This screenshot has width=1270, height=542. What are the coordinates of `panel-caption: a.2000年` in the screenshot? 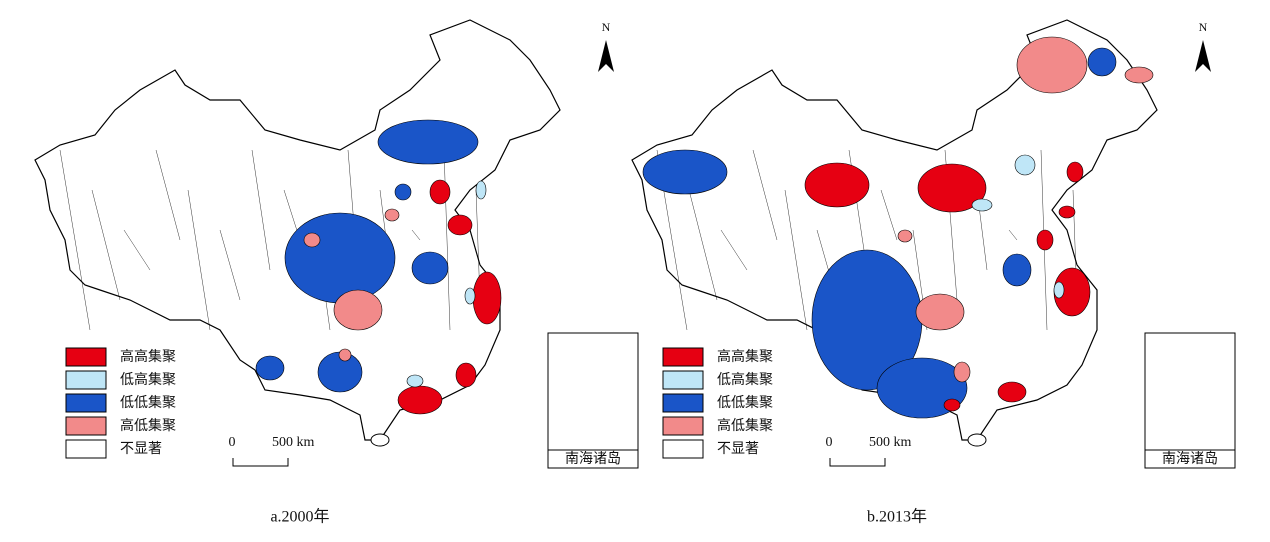 It's located at (299, 517).